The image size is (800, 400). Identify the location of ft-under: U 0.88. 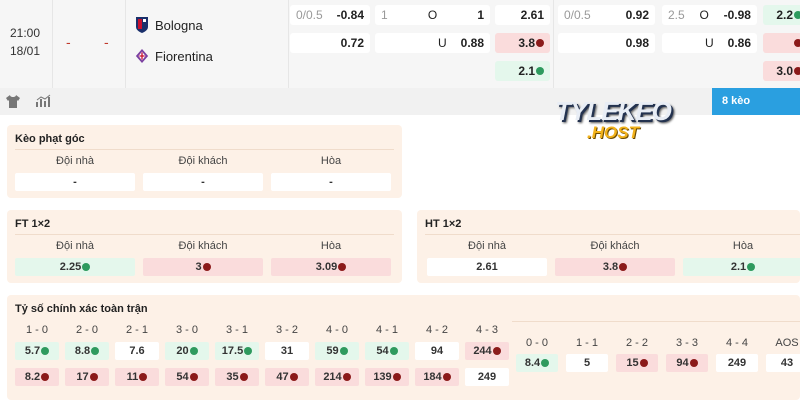
(432, 43).